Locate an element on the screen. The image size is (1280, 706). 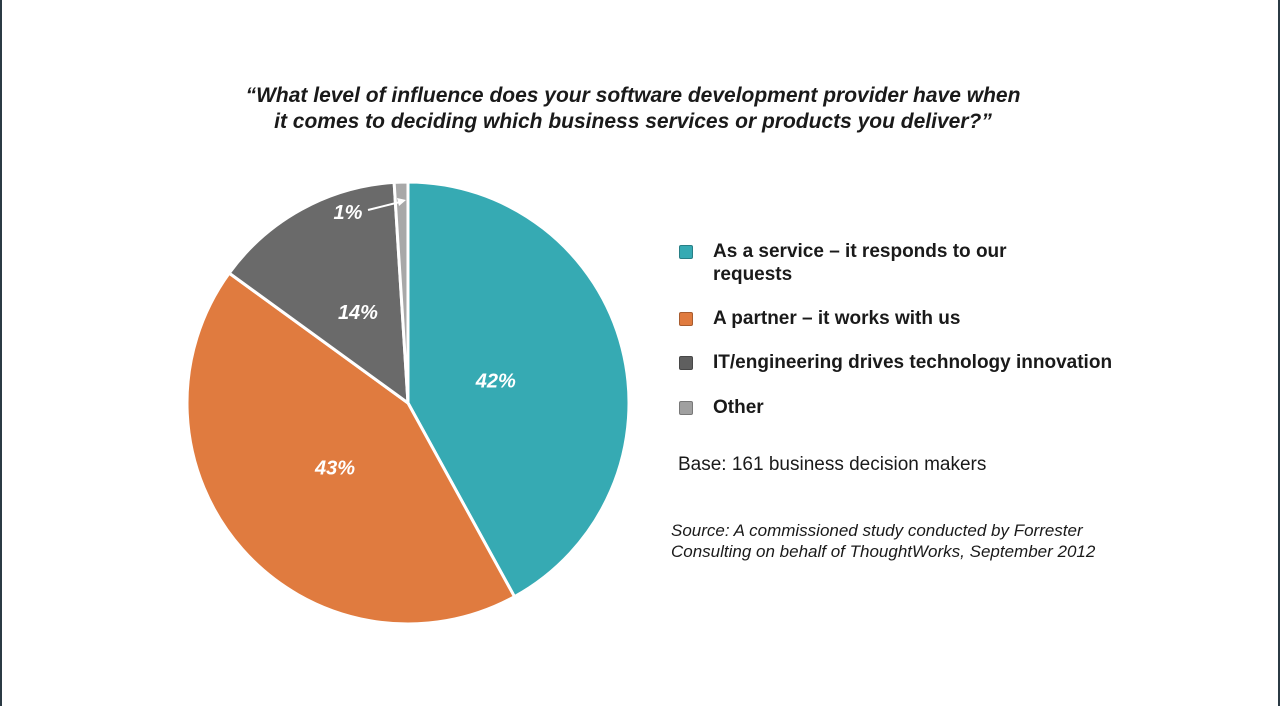
slice-label-other: 1% is located at coordinates (348, 213).